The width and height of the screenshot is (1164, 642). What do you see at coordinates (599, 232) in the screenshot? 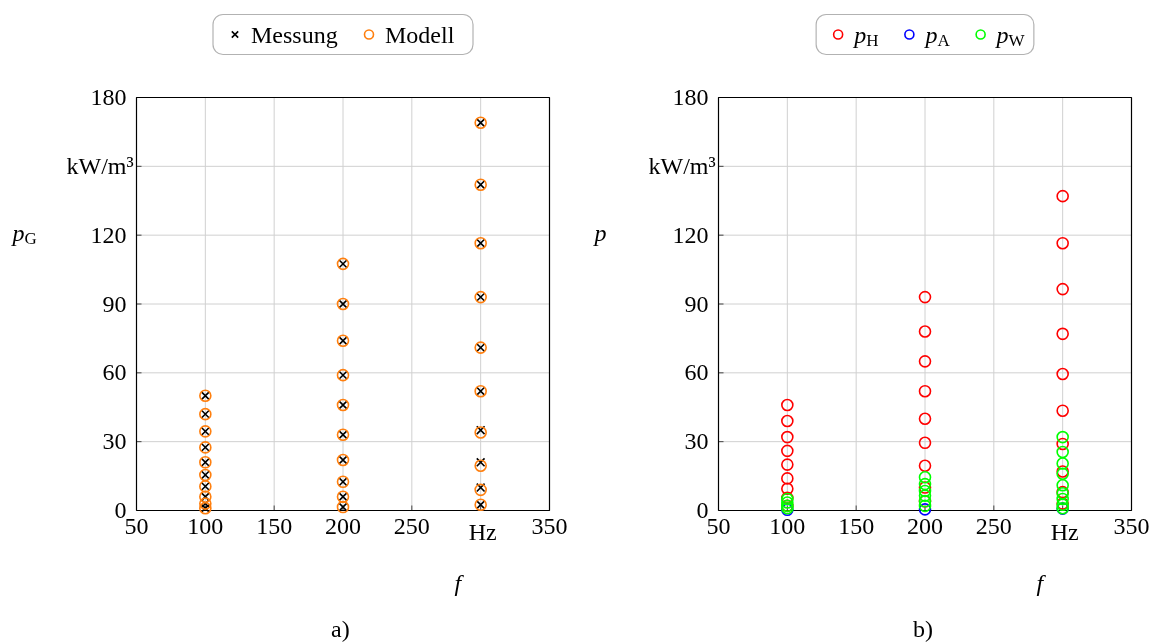
I see `y-axis-title: p` at bounding box center [599, 232].